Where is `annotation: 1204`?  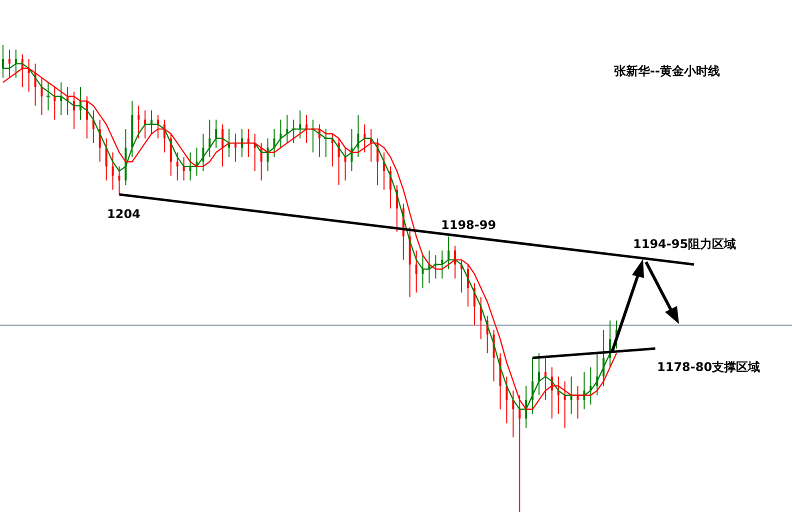 annotation: 1204 is located at coordinates (123, 214).